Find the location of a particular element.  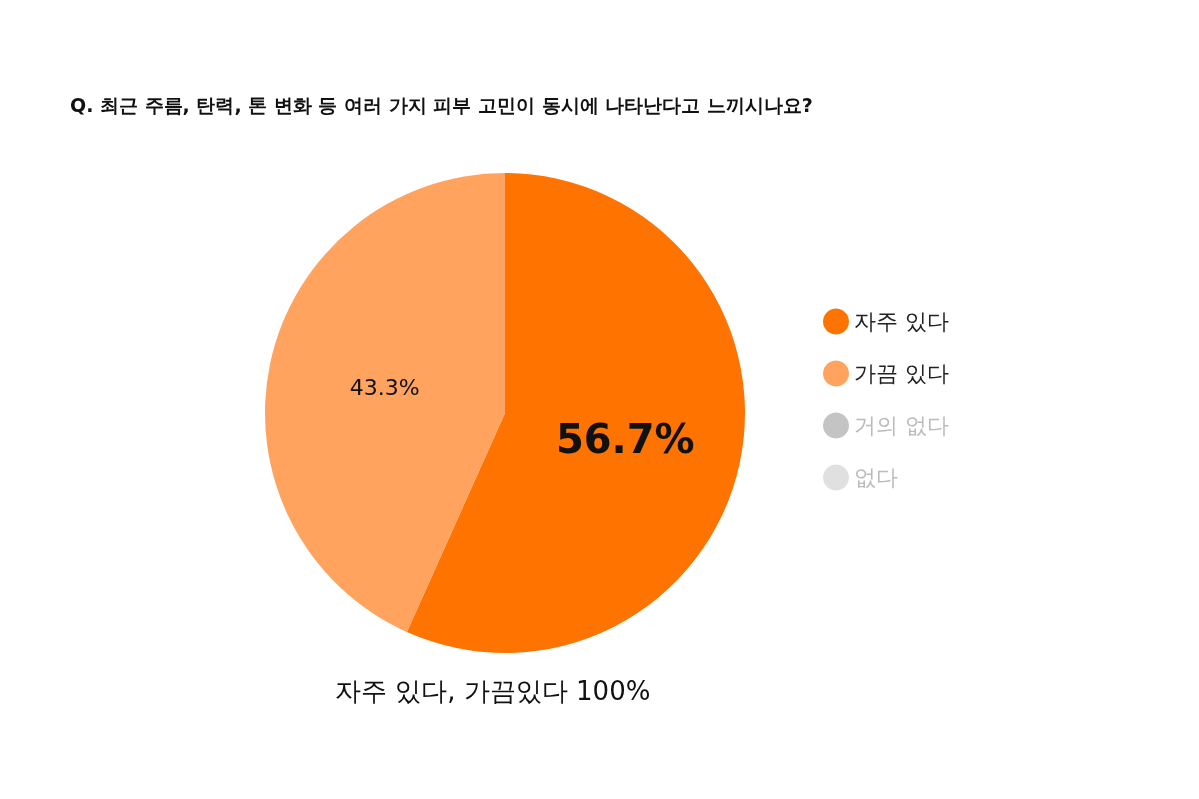

legend-label: 거의 없다 is located at coordinates (901, 425).